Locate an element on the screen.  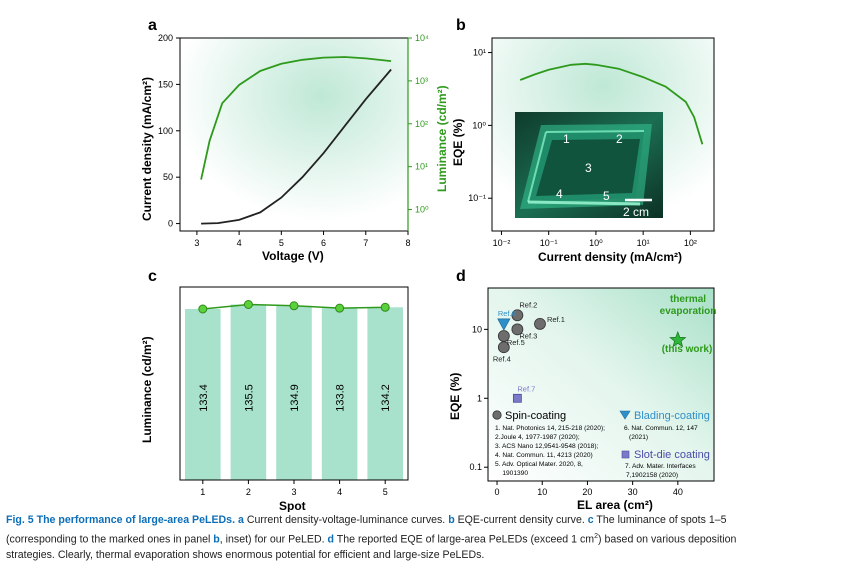
b-ytick-label: 10⁰ is located at coordinates (479, 125).